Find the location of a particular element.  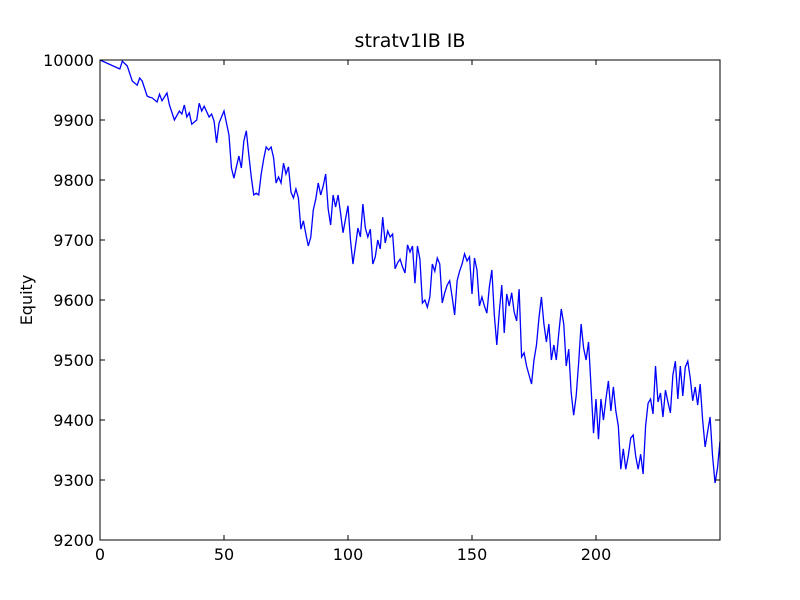

y-tick-label: 9500 is located at coordinates (73, 360).